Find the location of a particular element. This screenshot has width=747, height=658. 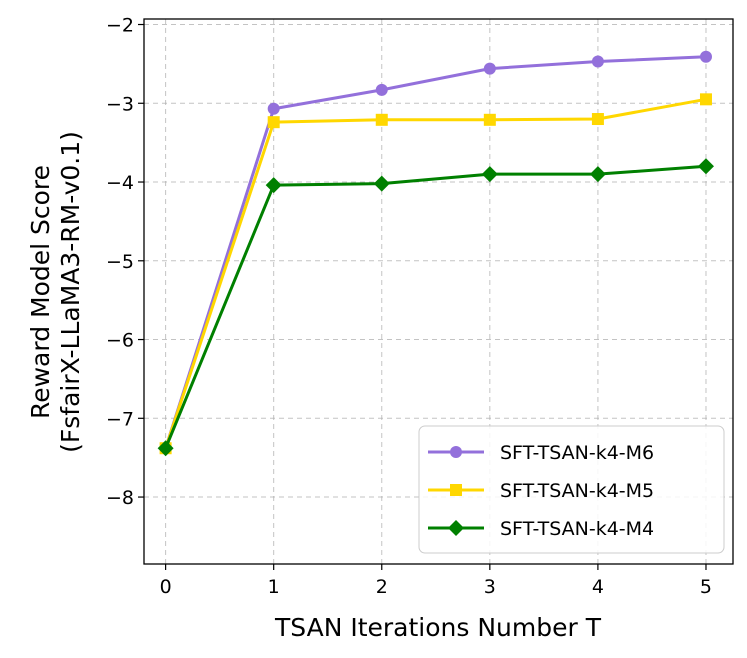

y-tick-label: −8 is located at coordinates (120, 498).